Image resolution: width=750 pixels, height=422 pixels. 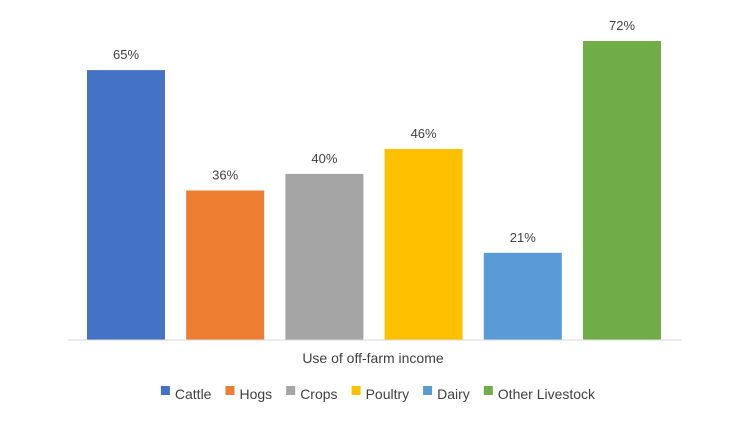 I want to click on bar-cattle, so click(x=126, y=205).